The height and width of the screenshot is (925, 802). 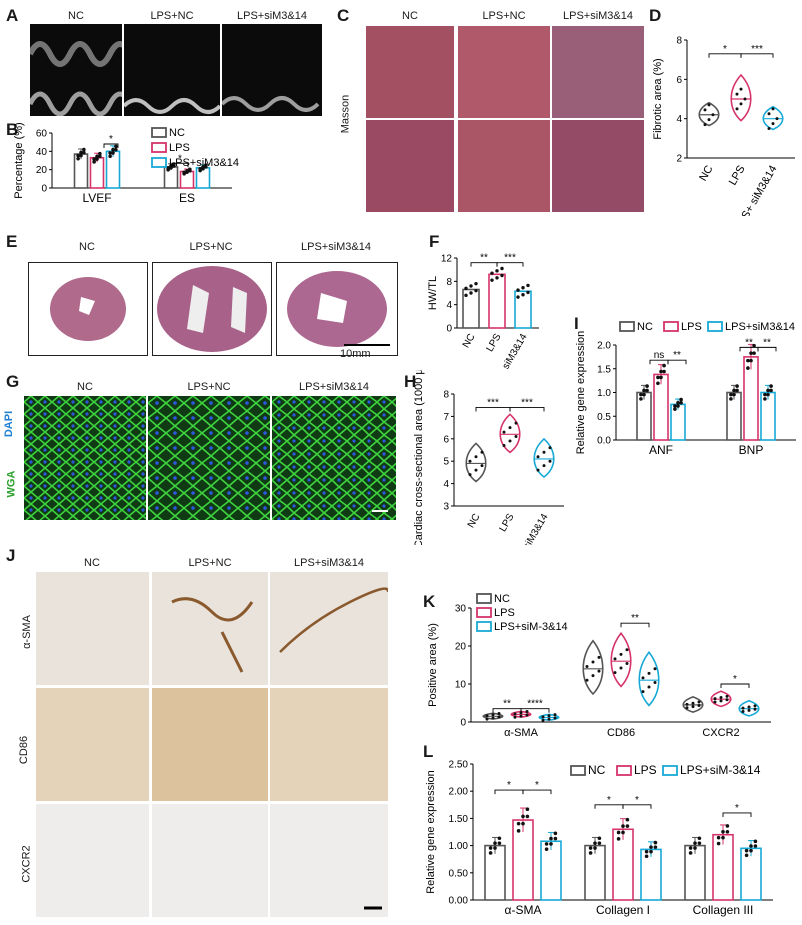 What do you see at coordinates (334, 458) in the screenshot?
I see `wga-image-si` at bounding box center [334, 458].